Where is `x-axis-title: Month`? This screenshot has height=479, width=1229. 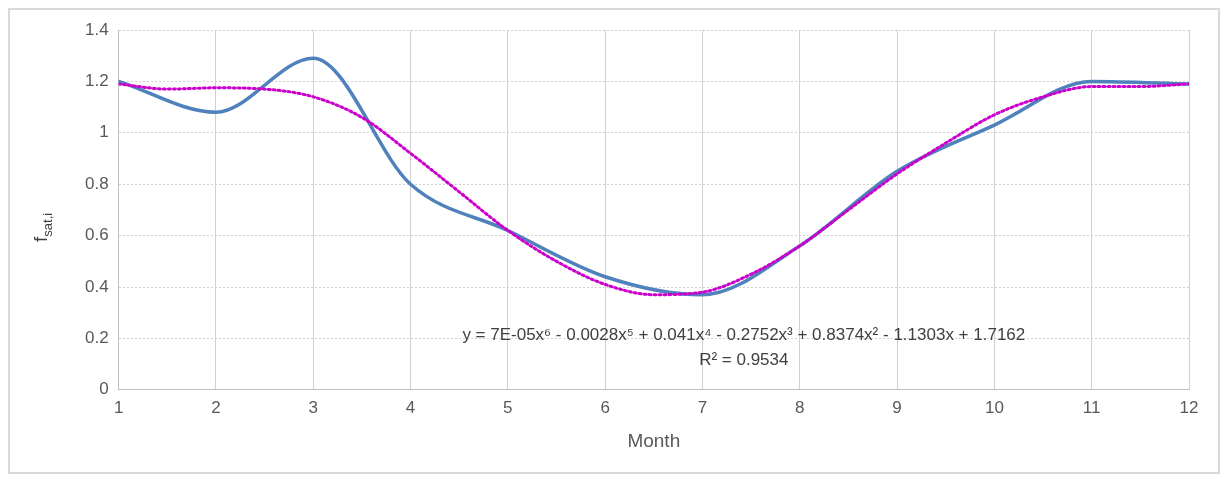 x-axis-title: Month is located at coordinates (654, 440).